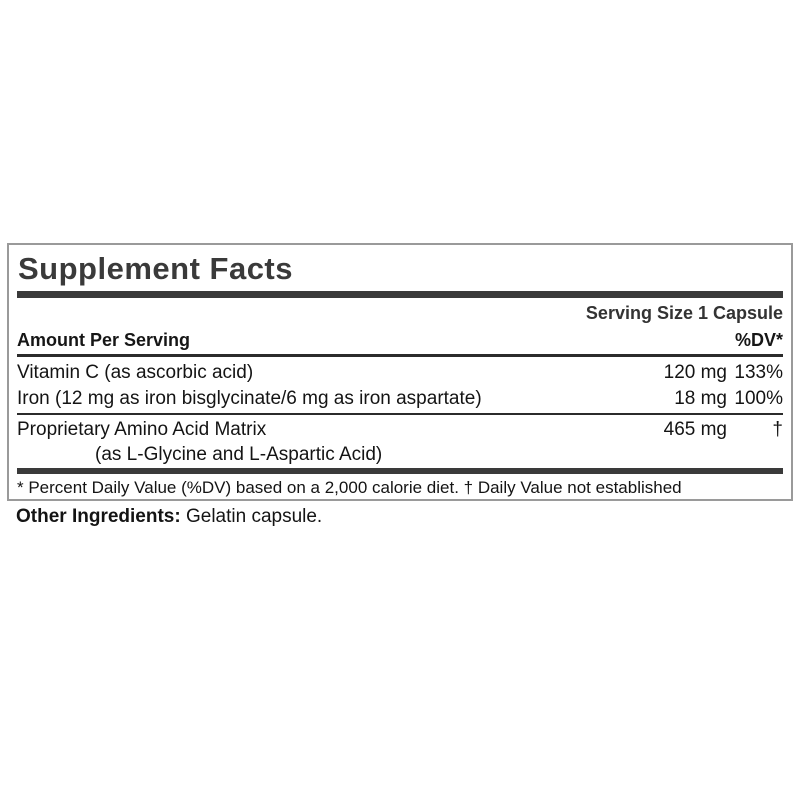 The width and height of the screenshot is (800, 800). I want to click on percent-dv-header: %DV*, so click(758, 340).